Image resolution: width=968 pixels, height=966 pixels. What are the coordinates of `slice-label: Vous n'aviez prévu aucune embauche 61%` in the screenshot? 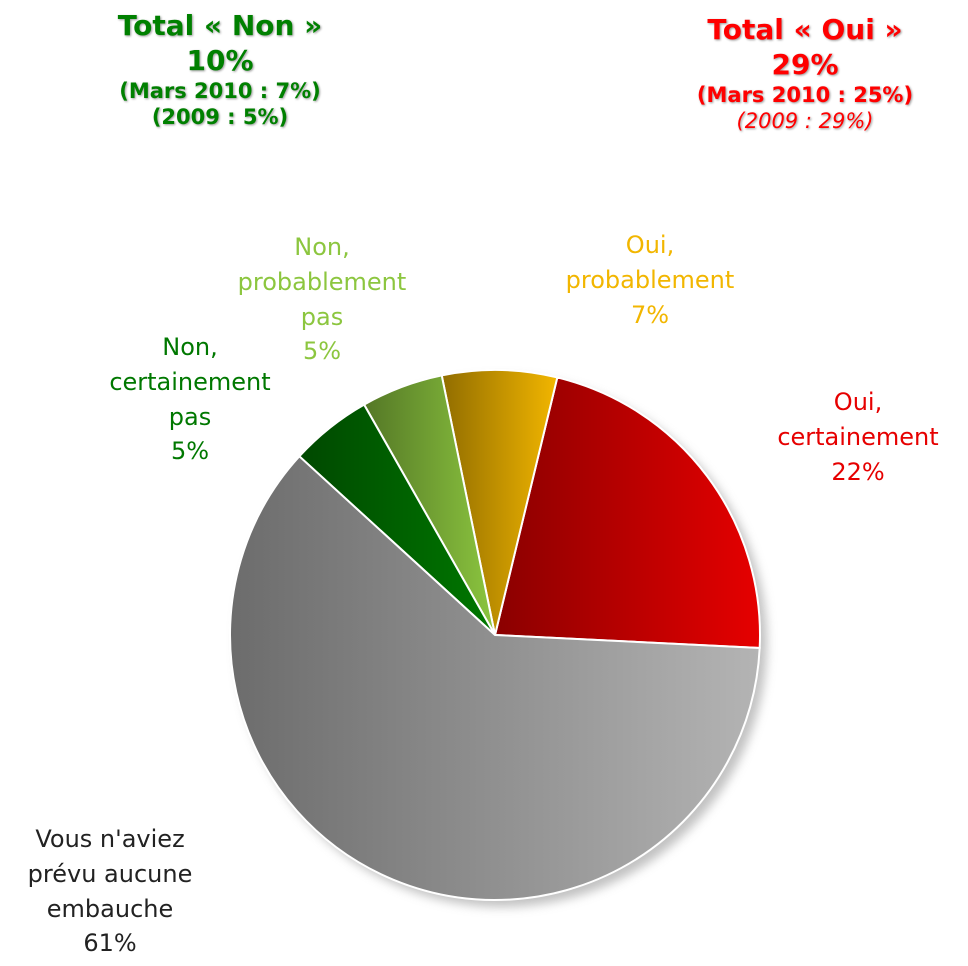 It's located at (110, 891).